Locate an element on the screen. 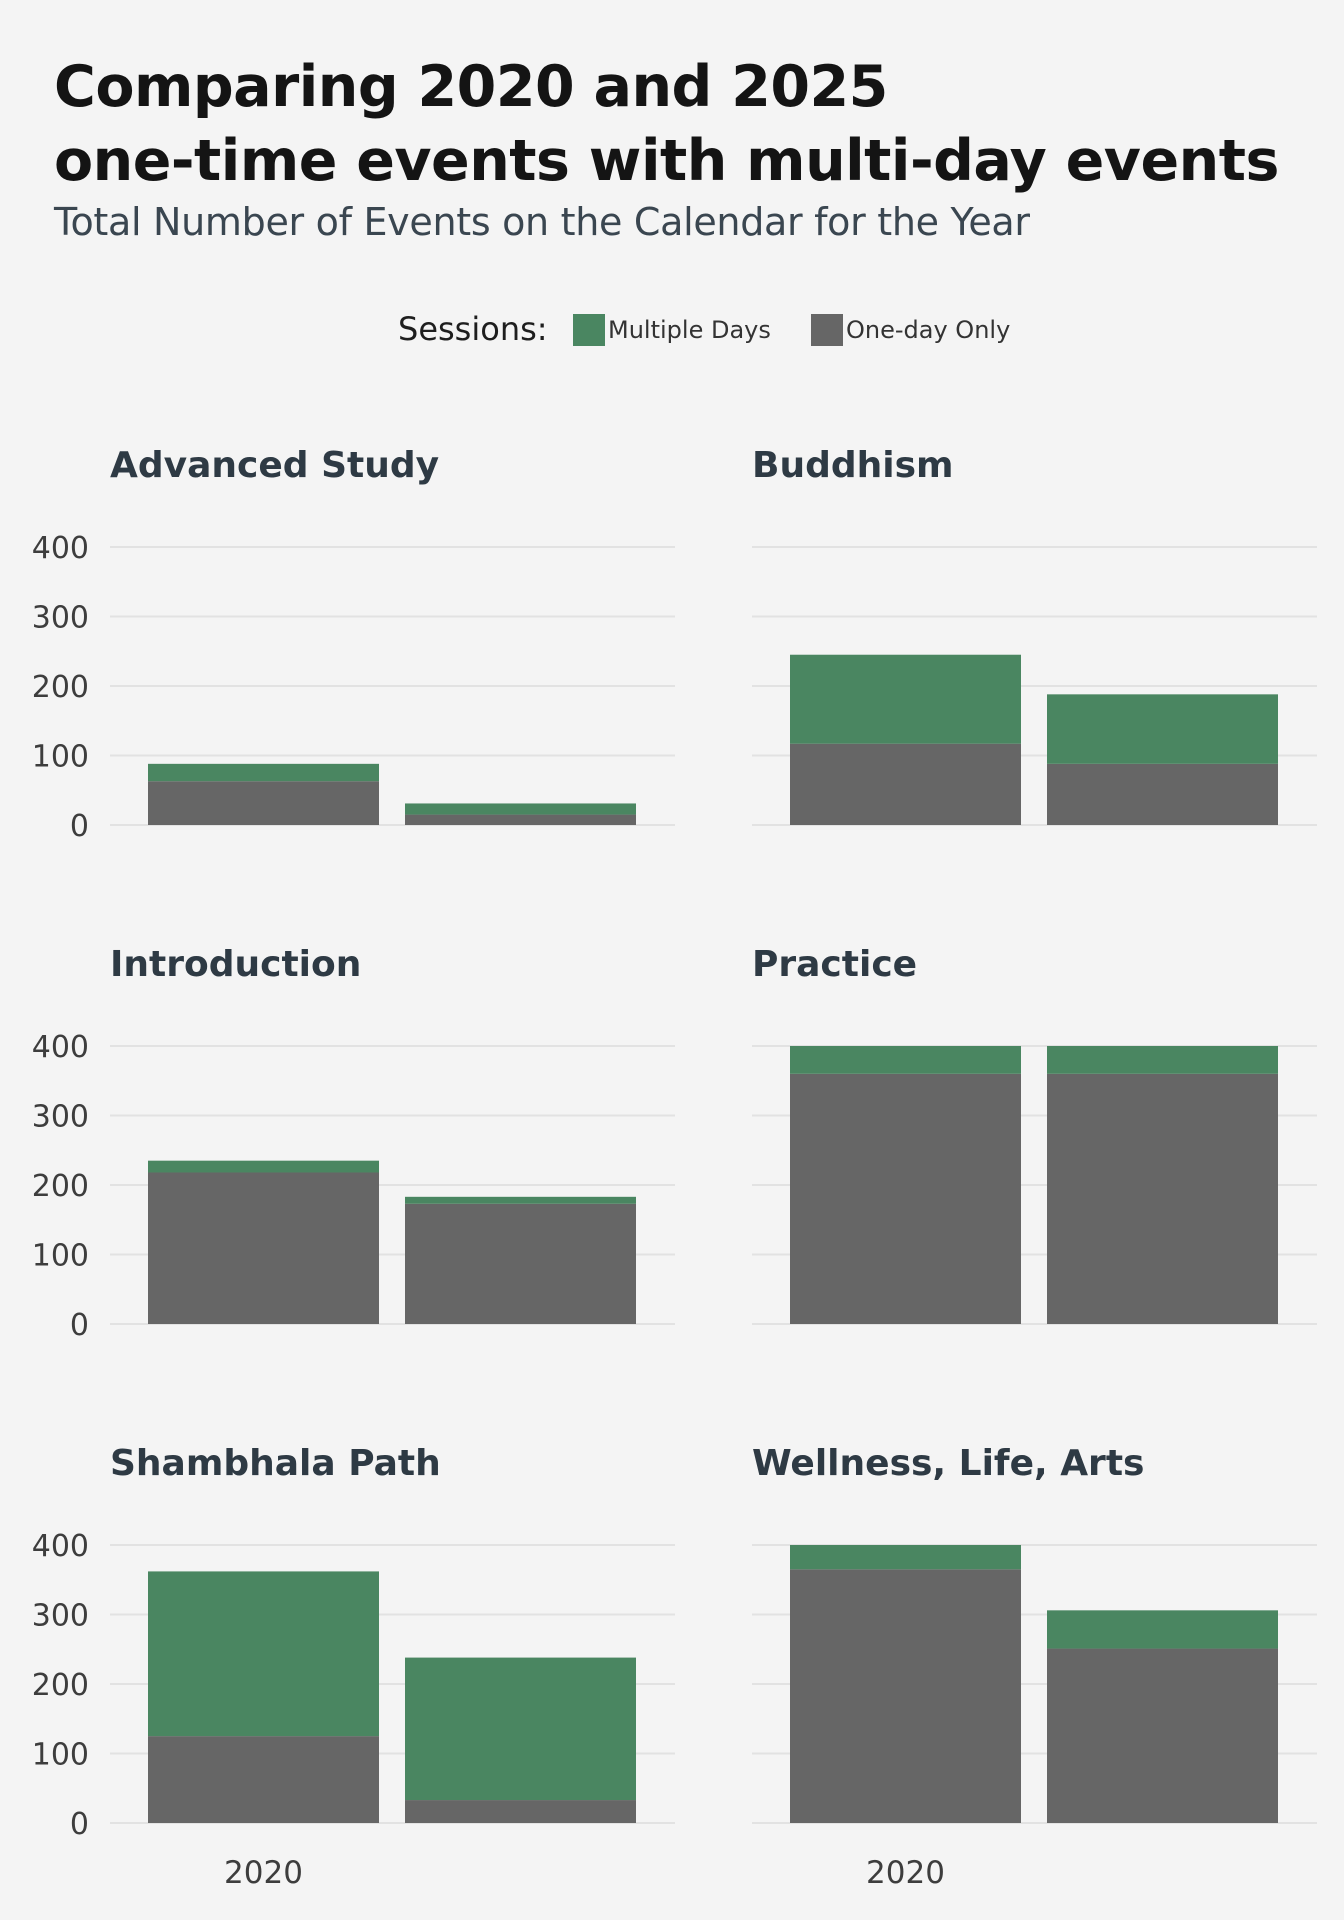  x-tick-label-wellness-life-arts: 2020 is located at coordinates (905, 1873).